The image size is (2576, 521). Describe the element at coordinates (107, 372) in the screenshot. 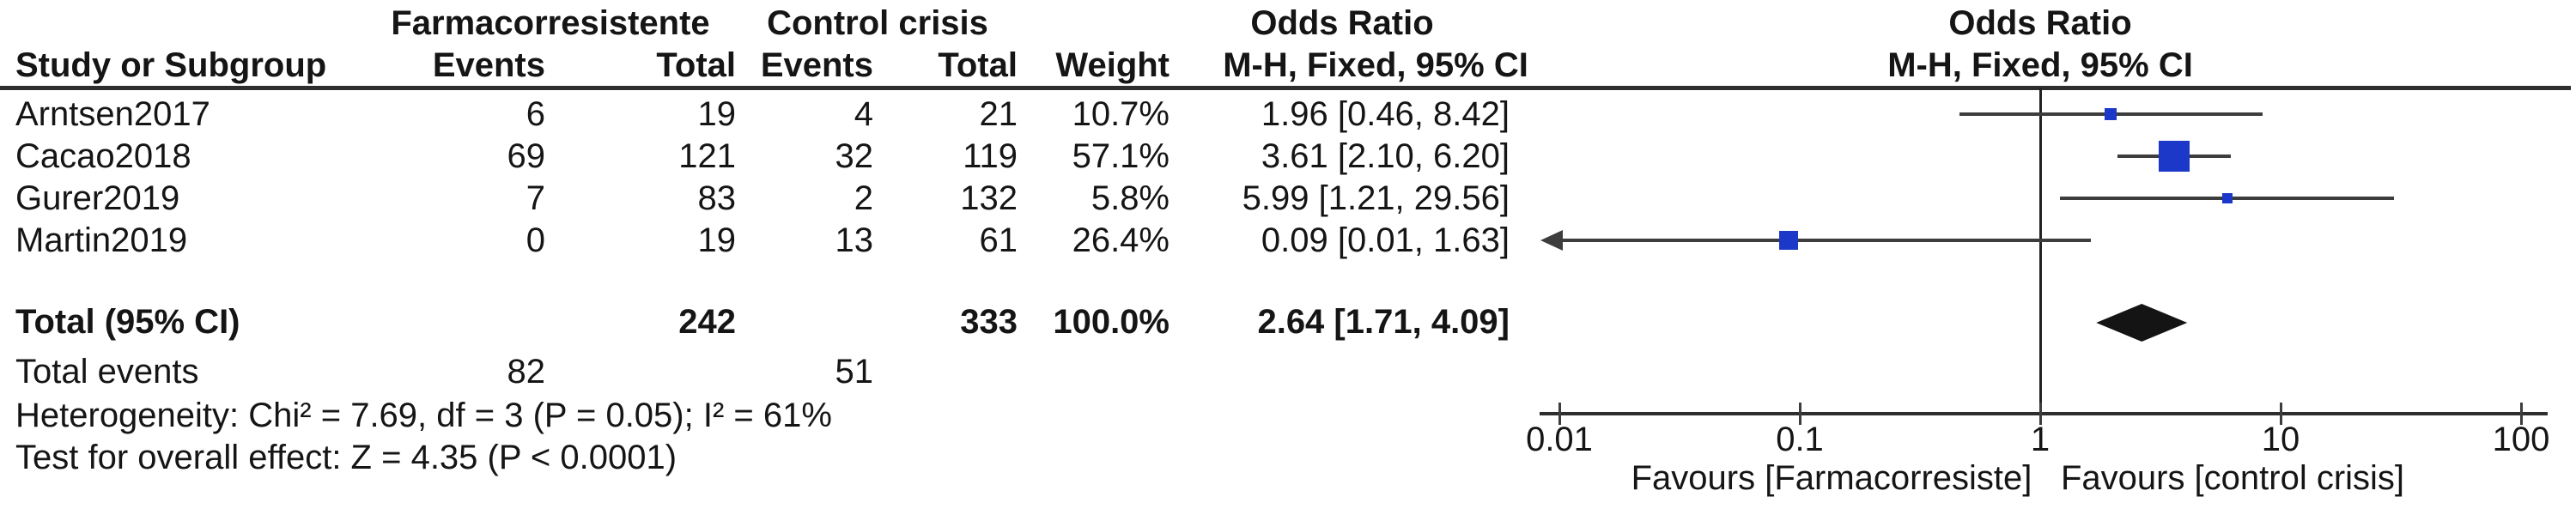

I see `total-events-label: Total events` at that location.